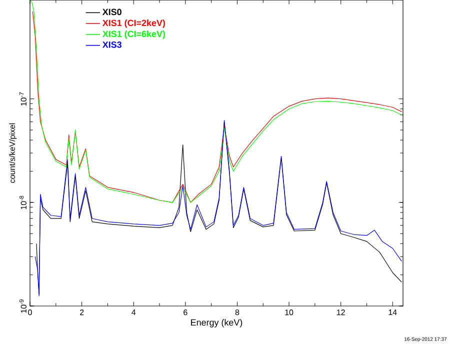 This screenshot has height=344, width=449. Describe the element at coordinates (112, 44) in the screenshot. I see `legend-label: XIS3` at that location.